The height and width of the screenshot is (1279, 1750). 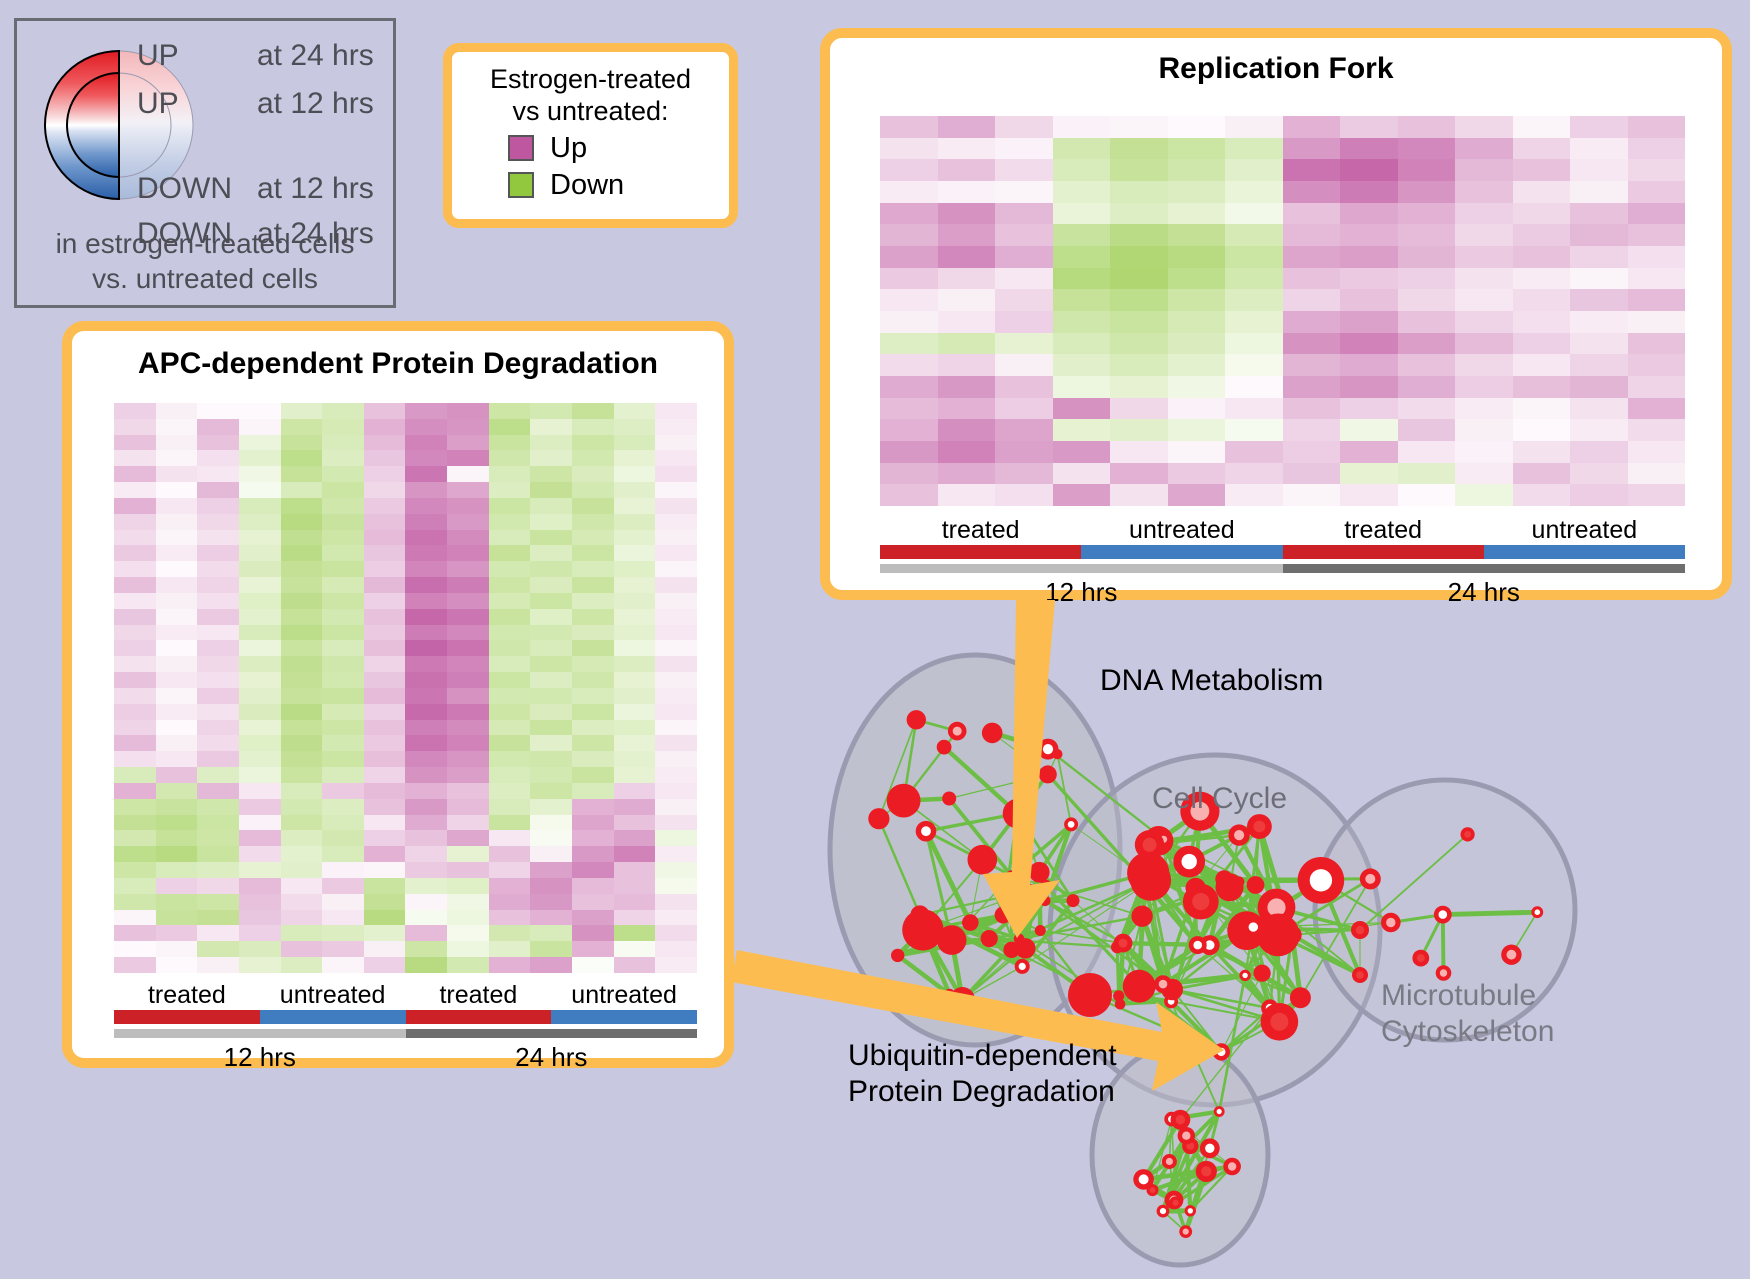 What do you see at coordinates (569, 147) in the screenshot?
I see `legend-label-up: Up` at bounding box center [569, 147].